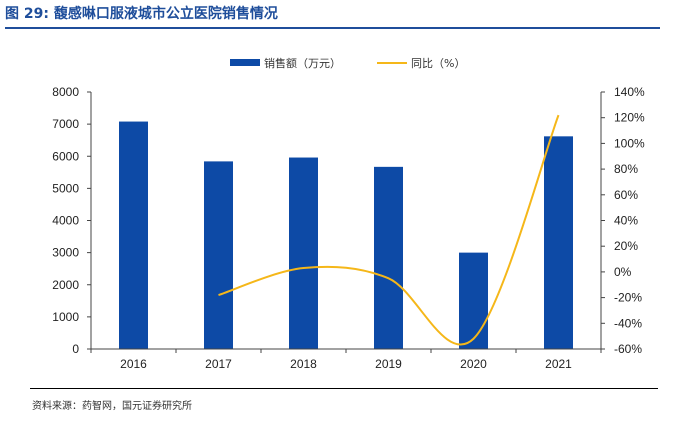 This screenshot has height=421, width=678. Describe the element at coordinates (629, 118) in the screenshot. I see `y-right-tick-label: 120%` at that location.